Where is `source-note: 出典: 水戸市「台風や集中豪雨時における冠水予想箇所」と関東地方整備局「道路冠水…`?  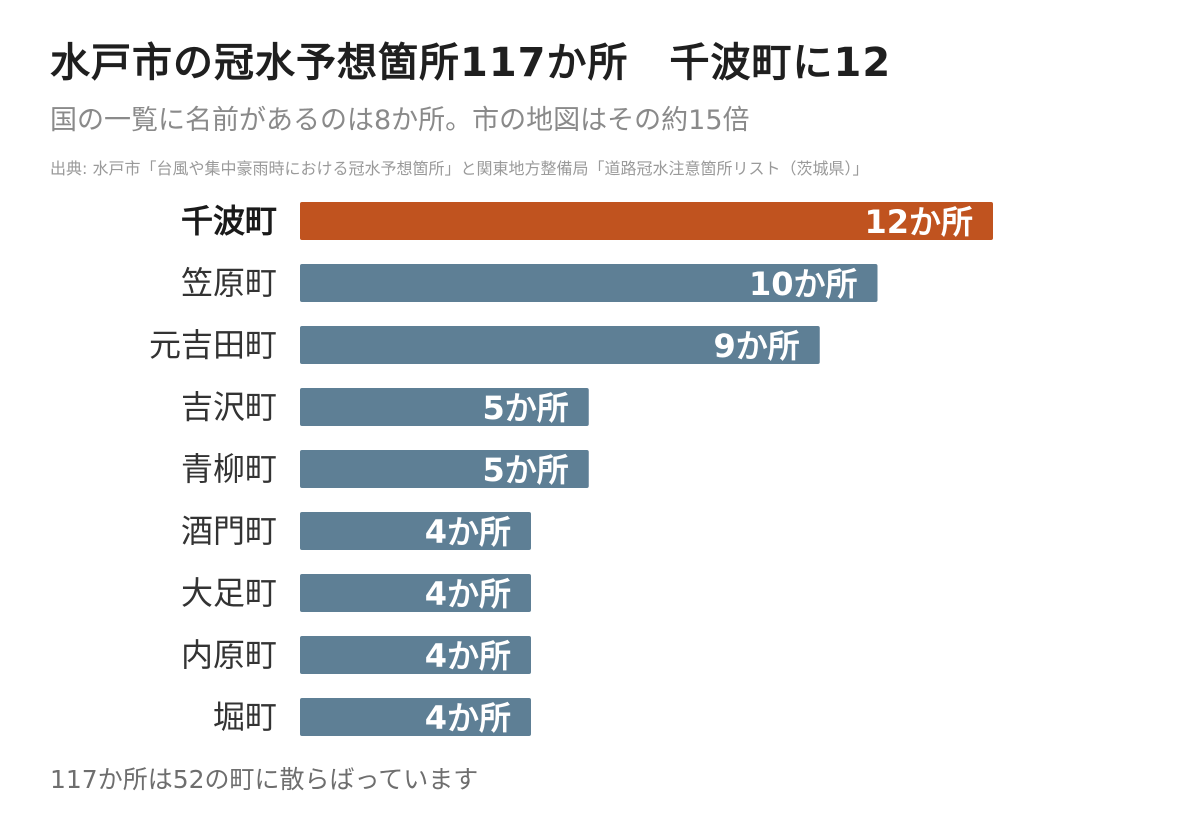 source-note: 出典: 水戸市「台風や集中豪雨時における冠水予想箇所」と関東地方整備局「道路冠水… is located at coordinates (459, 168).